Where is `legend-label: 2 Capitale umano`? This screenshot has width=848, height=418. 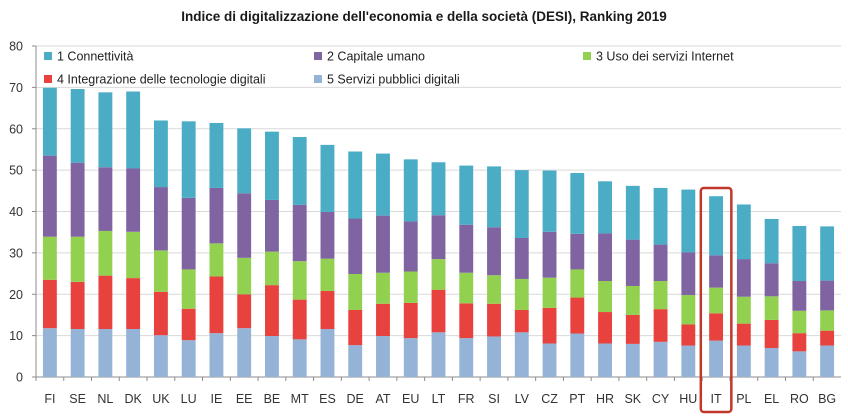
legend-label: 2 Capitale umano is located at coordinates (376, 57).